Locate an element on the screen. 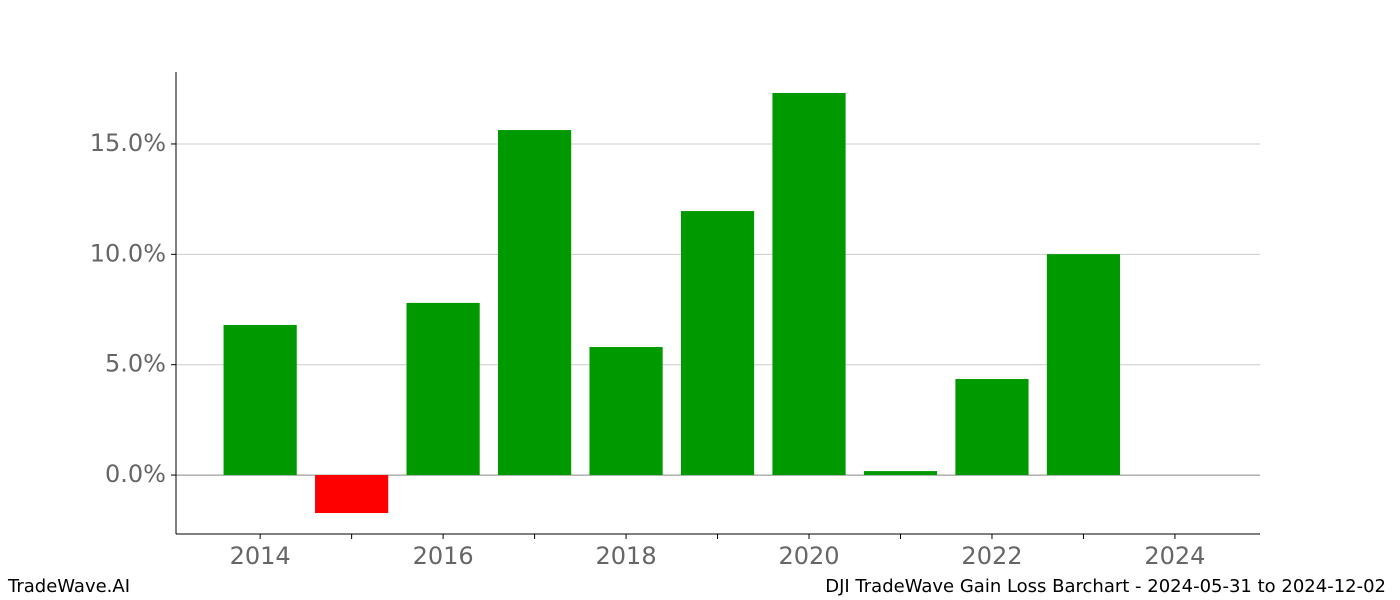 The image size is (1400, 600). x-tick-label: 2024 is located at coordinates (1174, 556).